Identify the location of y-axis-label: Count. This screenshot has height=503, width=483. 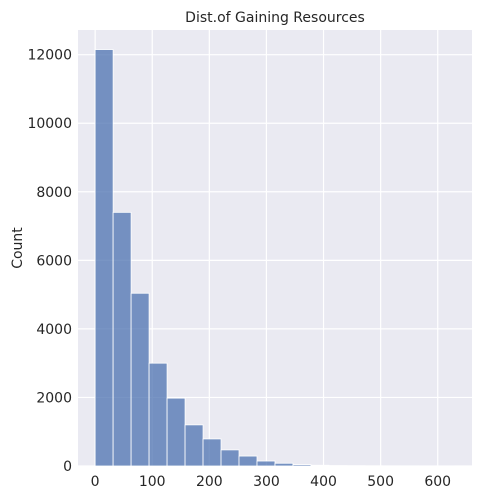
(18, 248).